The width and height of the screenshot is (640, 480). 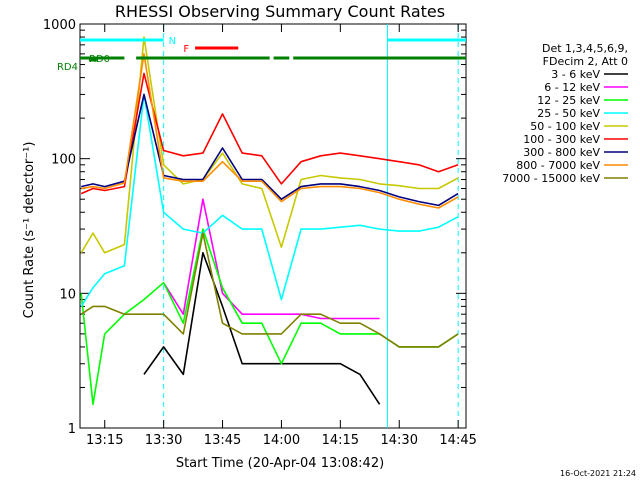 I want to click on legend-entry-label: 12 - 25 keV, so click(x=568, y=100).